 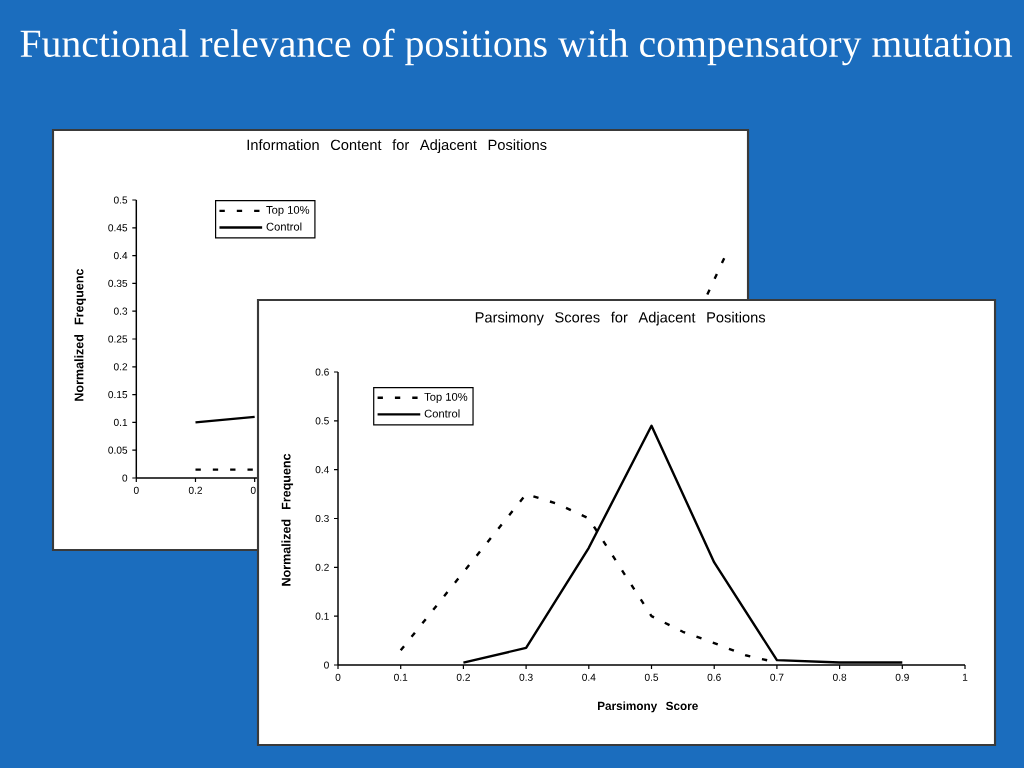 What do you see at coordinates (401, 677) in the screenshot?
I see `x-tick-label: 0.1` at bounding box center [401, 677].